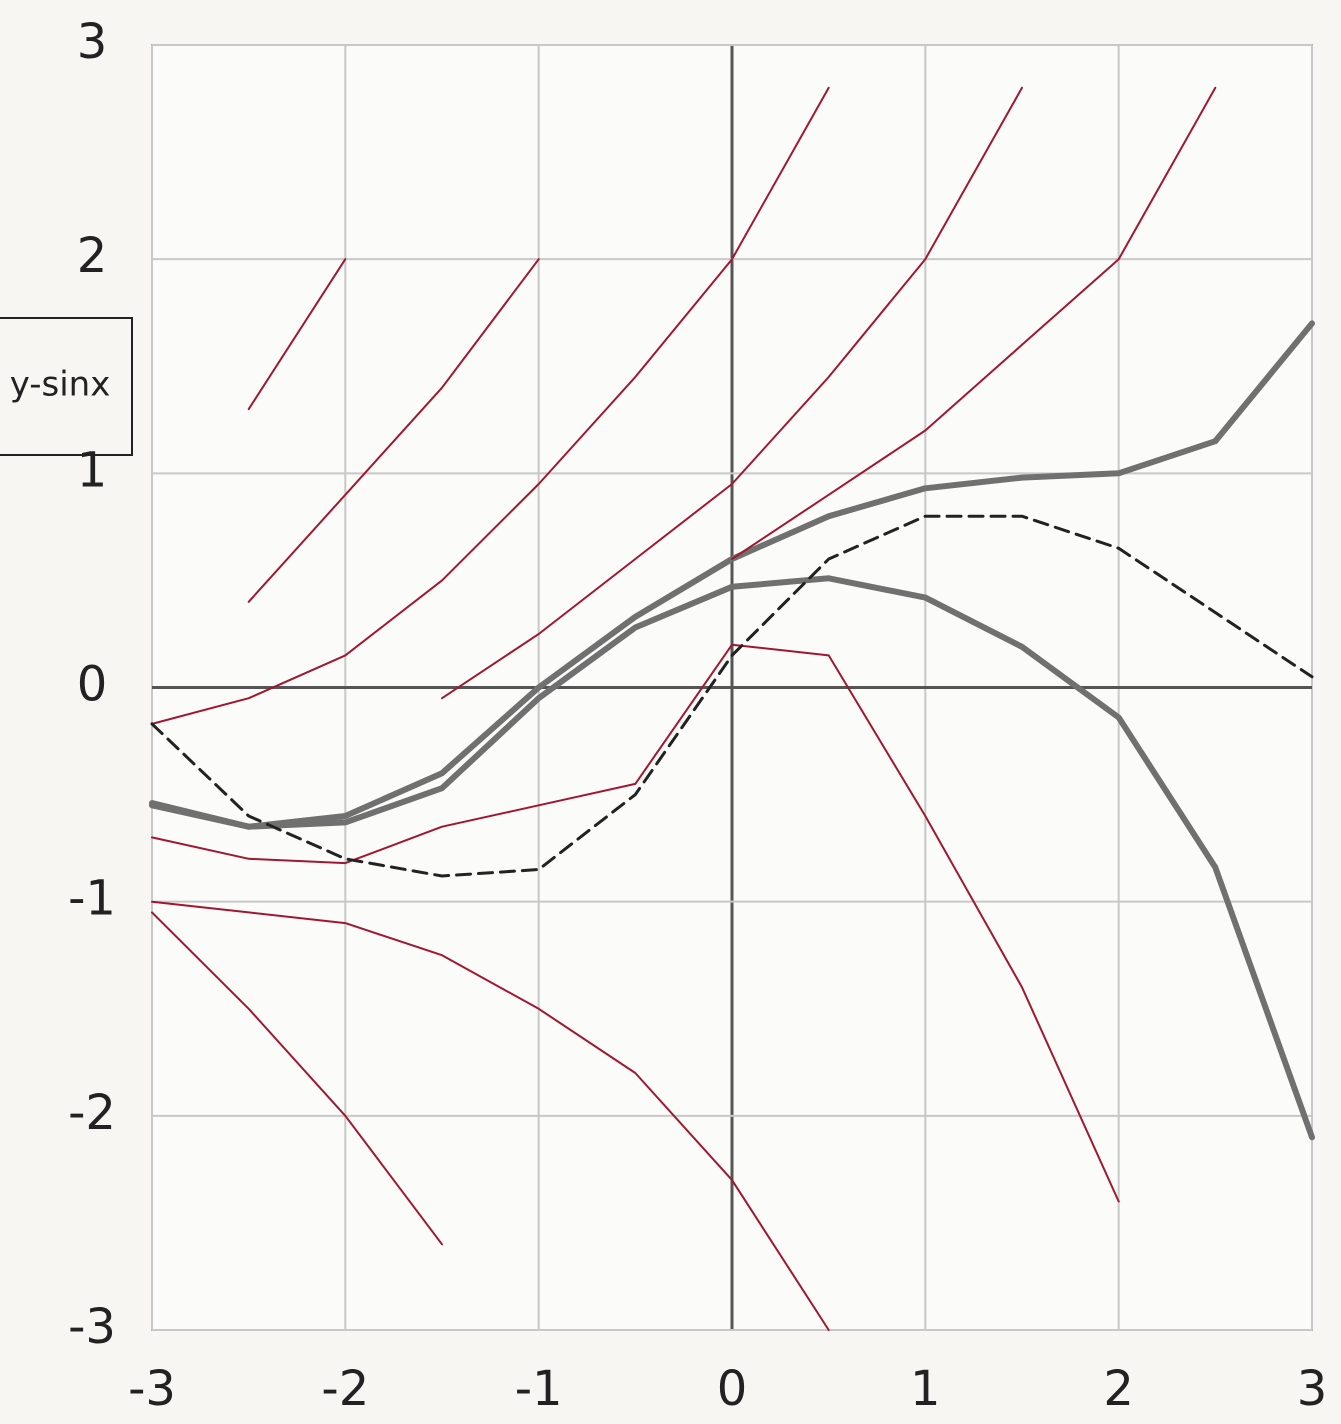 The image size is (1341, 1424). I want to click on y-tick-label: 0, so click(92, 685).